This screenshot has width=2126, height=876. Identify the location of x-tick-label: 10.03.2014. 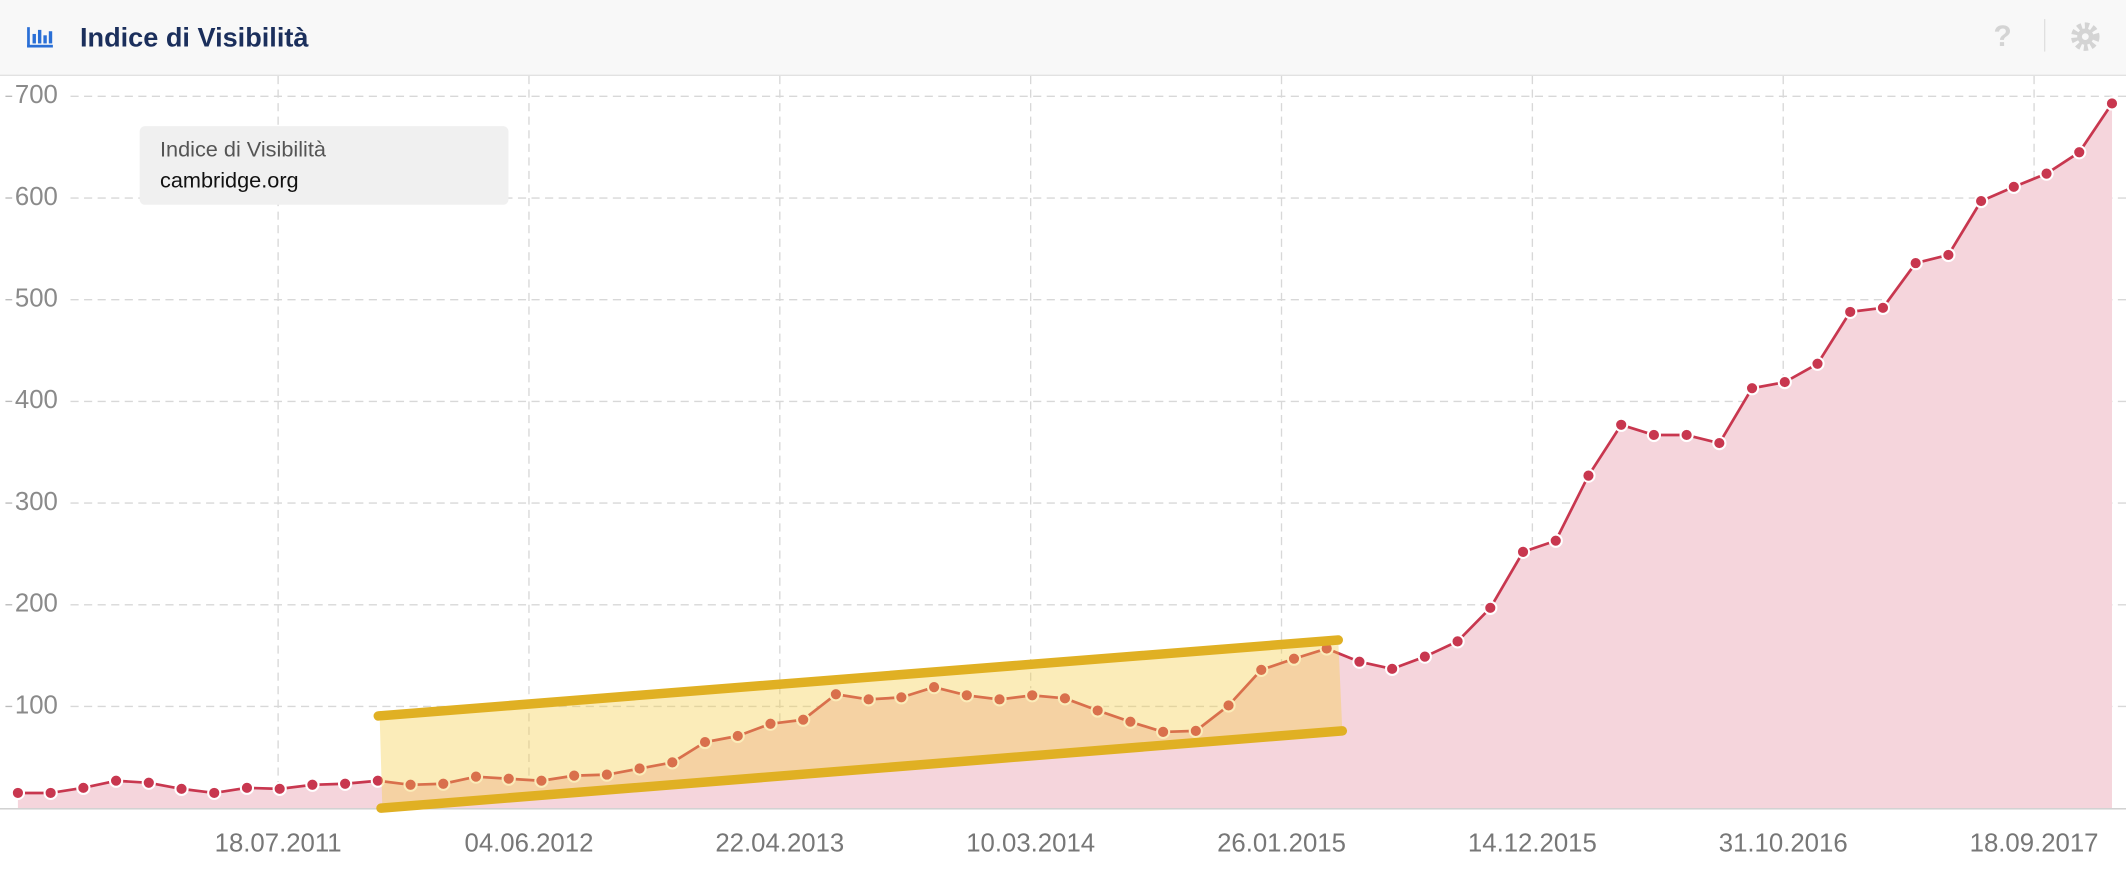
(1030, 844).